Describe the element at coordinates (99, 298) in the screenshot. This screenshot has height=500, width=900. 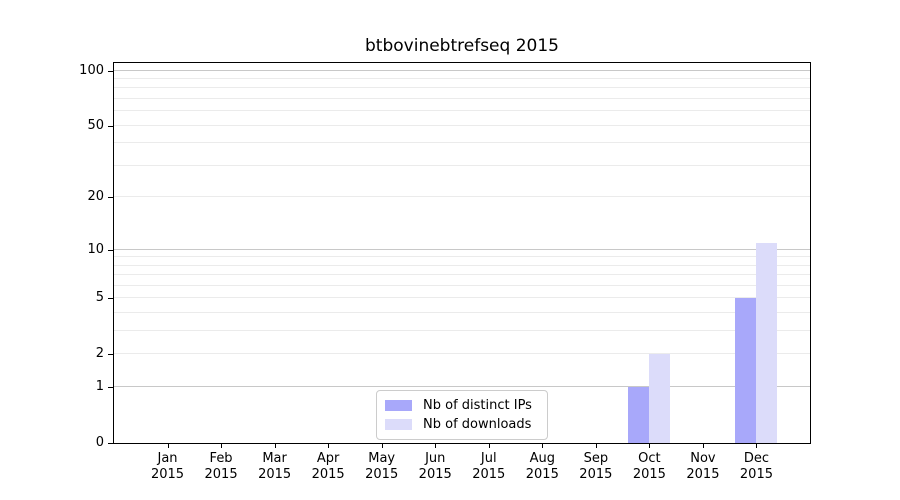
I see `y-tick-label-5: 5` at that location.